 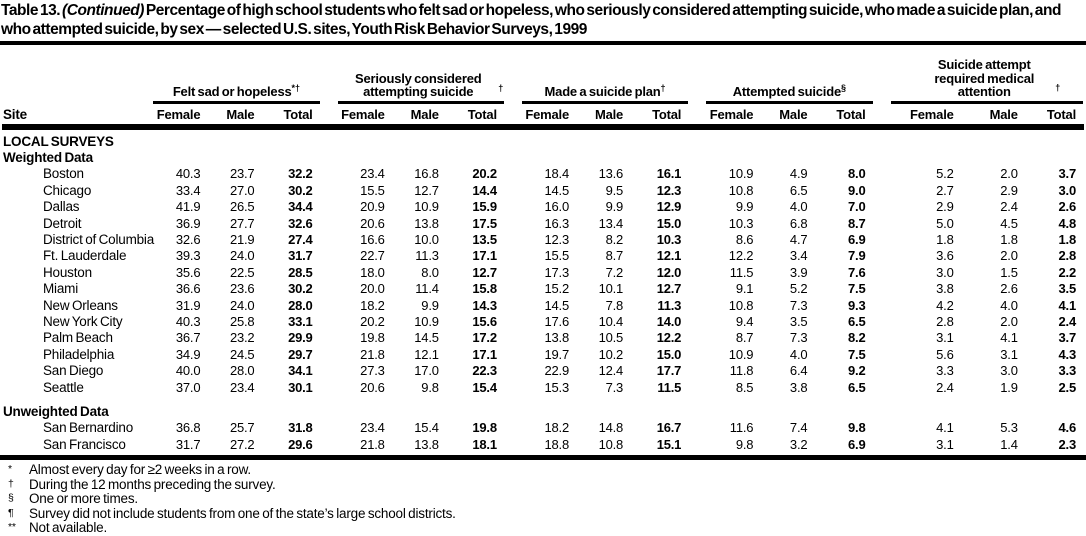 I want to click on total-value: 8.2, so click(x=857, y=338).